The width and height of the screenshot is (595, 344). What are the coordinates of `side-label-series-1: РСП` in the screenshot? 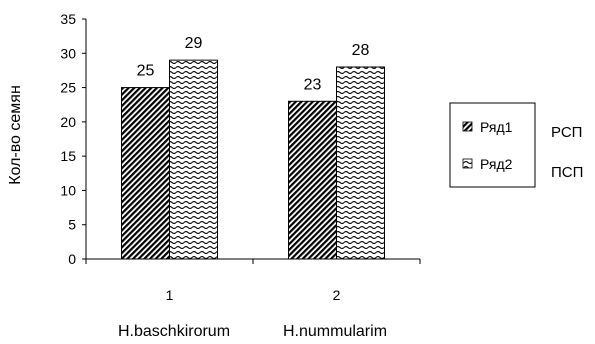 It's located at (566, 132).